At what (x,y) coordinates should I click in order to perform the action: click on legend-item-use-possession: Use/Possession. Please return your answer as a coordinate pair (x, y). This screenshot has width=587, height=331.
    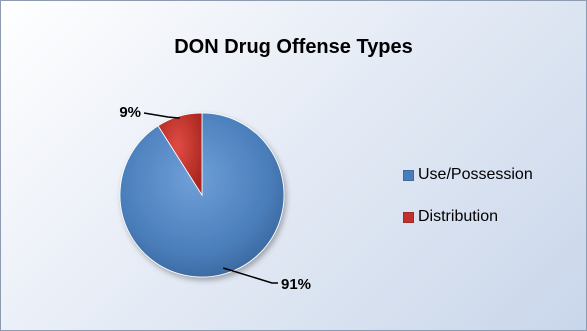
    Looking at the image, I should click on (468, 175).